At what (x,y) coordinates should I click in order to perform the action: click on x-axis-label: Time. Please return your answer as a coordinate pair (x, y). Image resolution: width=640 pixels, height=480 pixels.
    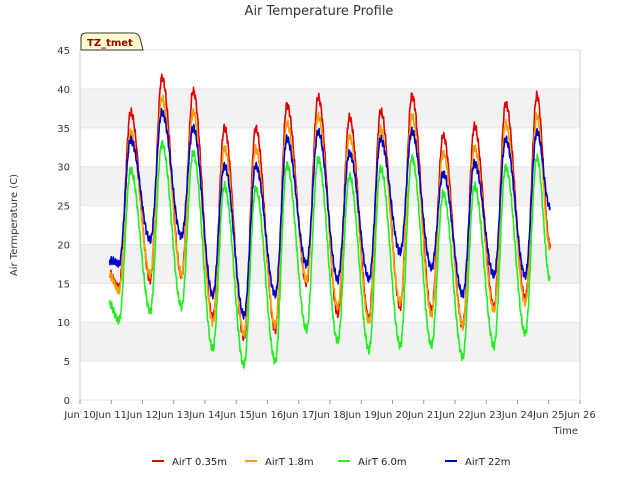
    Looking at the image, I should click on (565, 431).